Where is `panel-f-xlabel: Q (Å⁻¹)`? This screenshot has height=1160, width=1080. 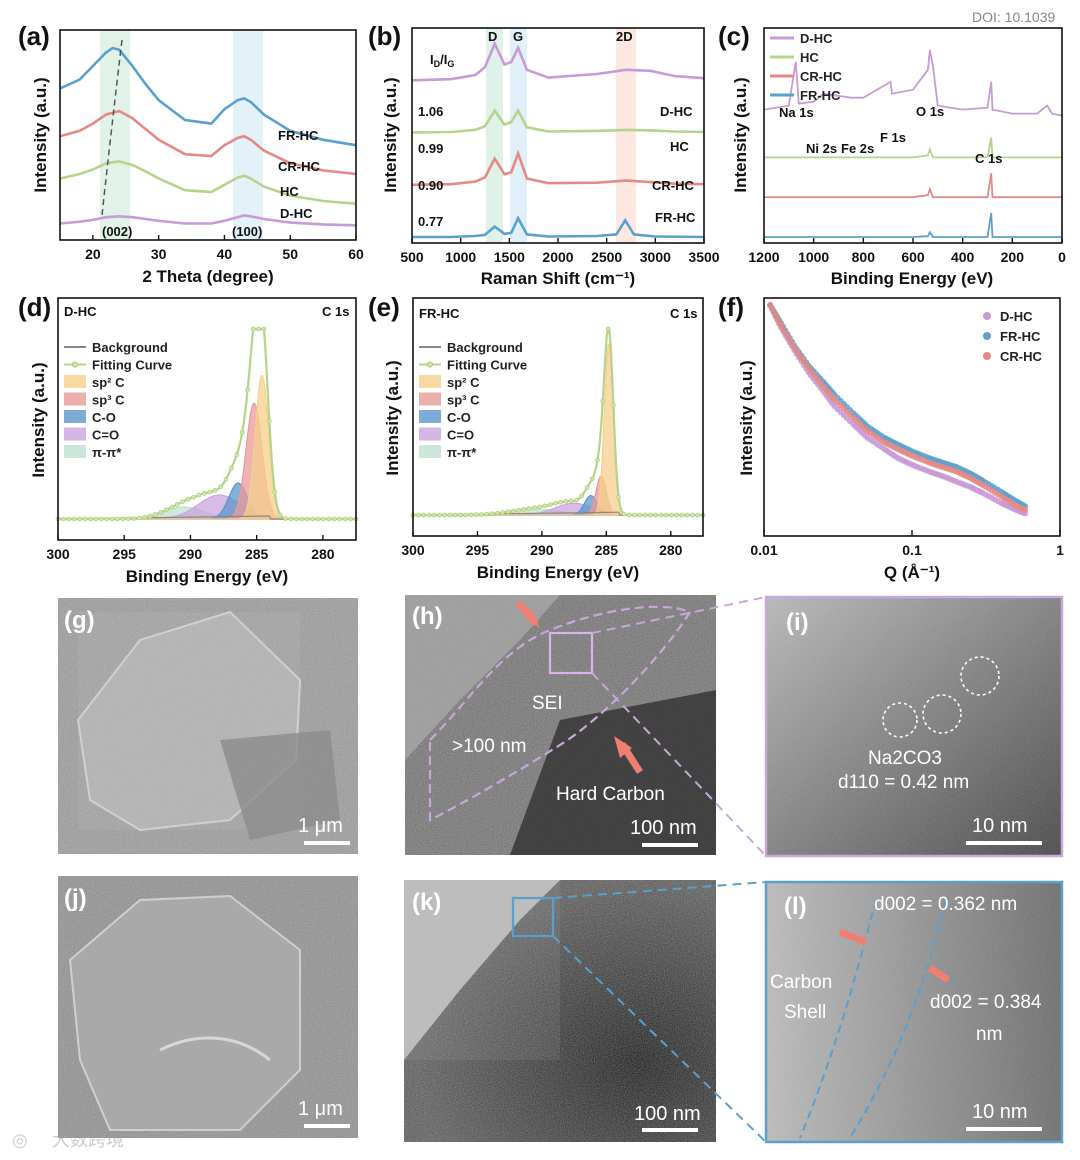 panel-f-xlabel: Q (Å⁻¹) is located at coordinates (912, 572).